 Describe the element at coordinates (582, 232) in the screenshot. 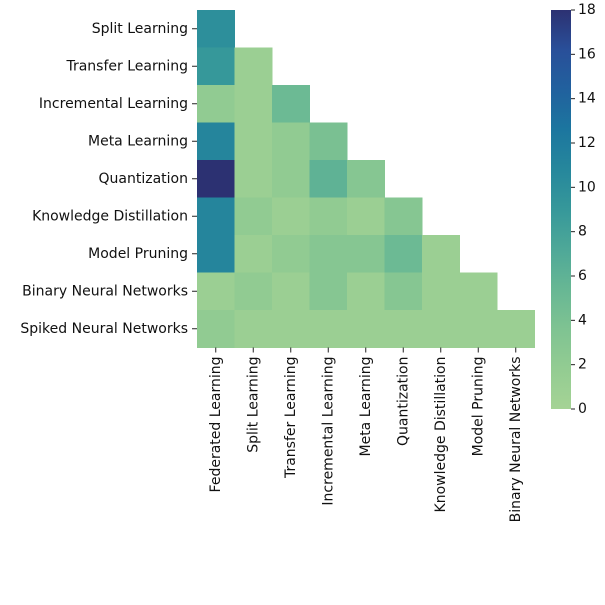

I see `colorbar-tick-label: 8` at that location.